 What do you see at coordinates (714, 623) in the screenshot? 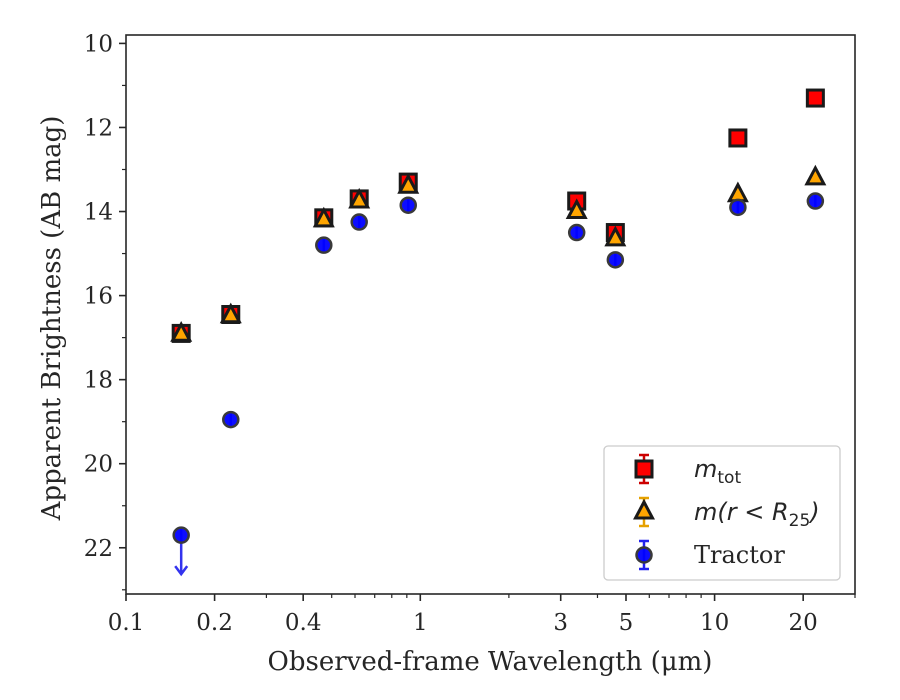
I see `x-tick-label: 10` at bounding box center [714, 623].